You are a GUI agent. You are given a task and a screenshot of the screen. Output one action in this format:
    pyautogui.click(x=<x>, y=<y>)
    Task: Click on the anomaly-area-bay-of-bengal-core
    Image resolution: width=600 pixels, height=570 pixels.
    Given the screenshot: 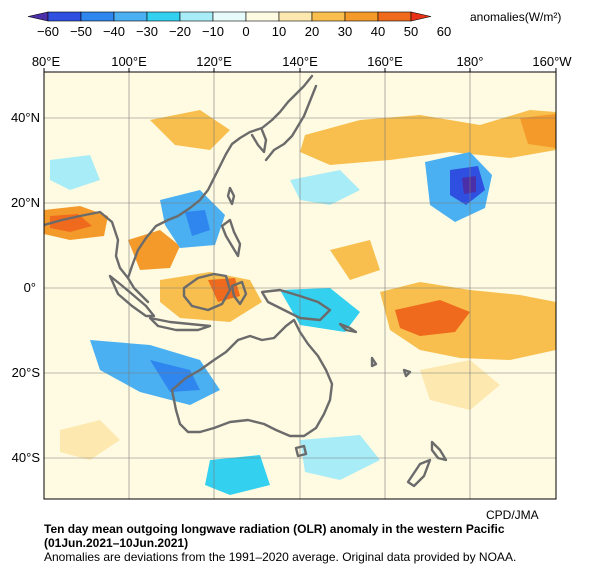 What is the action you would take?
    pyautogui.click(x=71, y=223)
    